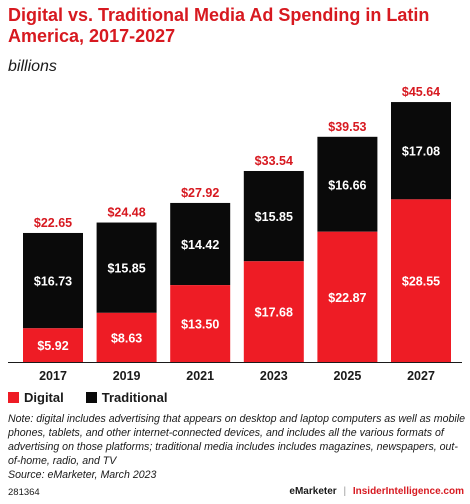 This screenshot has width=470, height=504. Describe the element at coordinates (82, 475) in the screenshot. I see `source-text: Source: eMarketer, March 2023` at that location.